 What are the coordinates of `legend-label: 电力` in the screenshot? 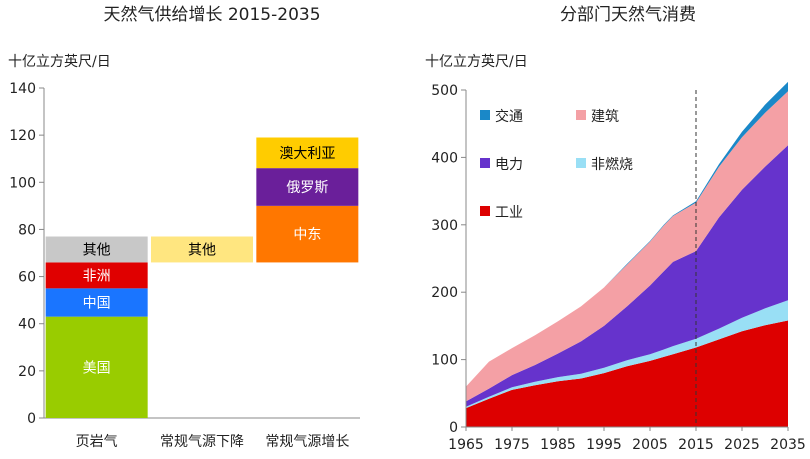 It's located at (509, 165).